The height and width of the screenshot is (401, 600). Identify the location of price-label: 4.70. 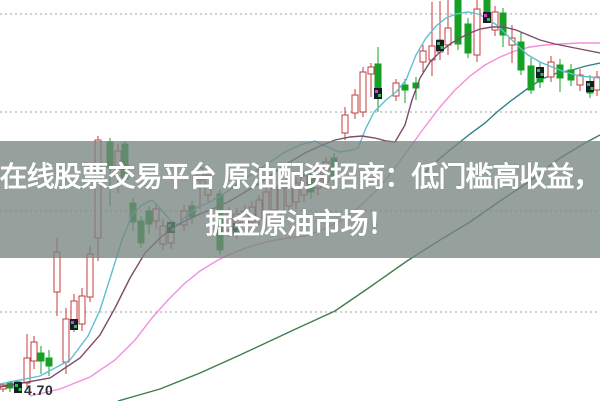
(39, 390).